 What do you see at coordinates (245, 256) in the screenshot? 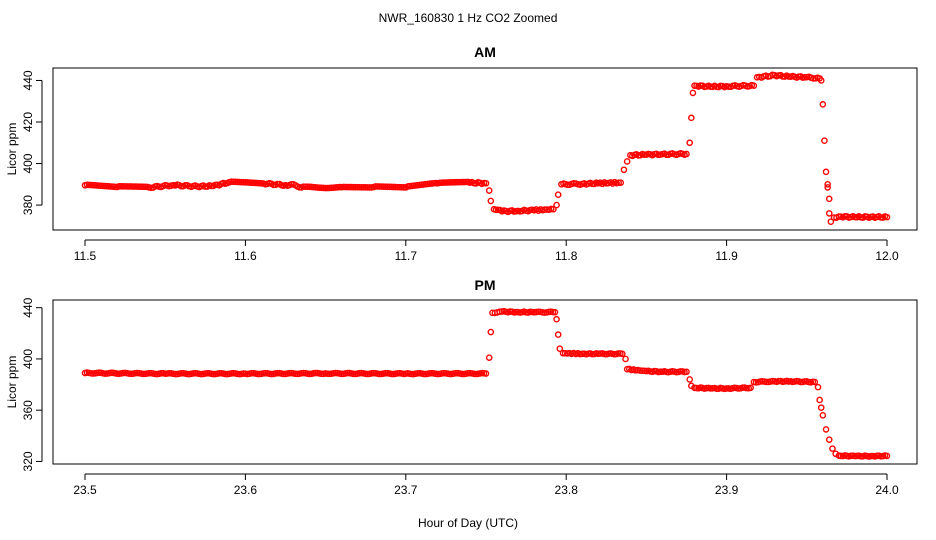
I see `x-tick-label: 11.6` at bounding box center [245, 256].